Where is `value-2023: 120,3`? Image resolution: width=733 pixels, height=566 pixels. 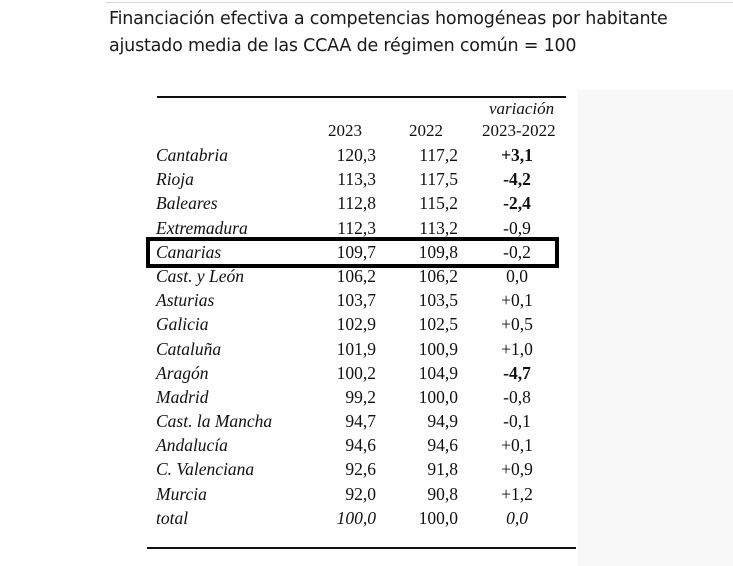
value-2023: 120,3 is located at coordinates (356, 155).